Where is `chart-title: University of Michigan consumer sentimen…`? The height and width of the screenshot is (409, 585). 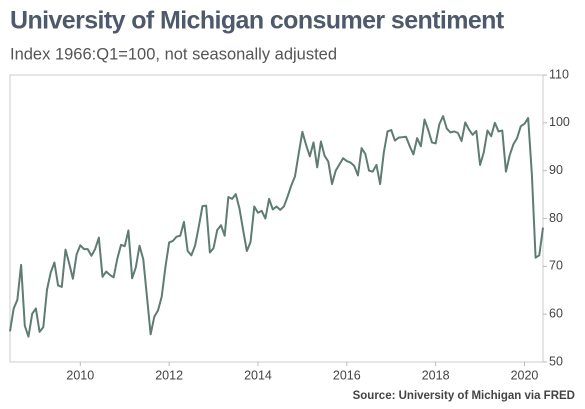 chart-title: University of Michigan consumer sentimen… is located at coordinates (257, 21).